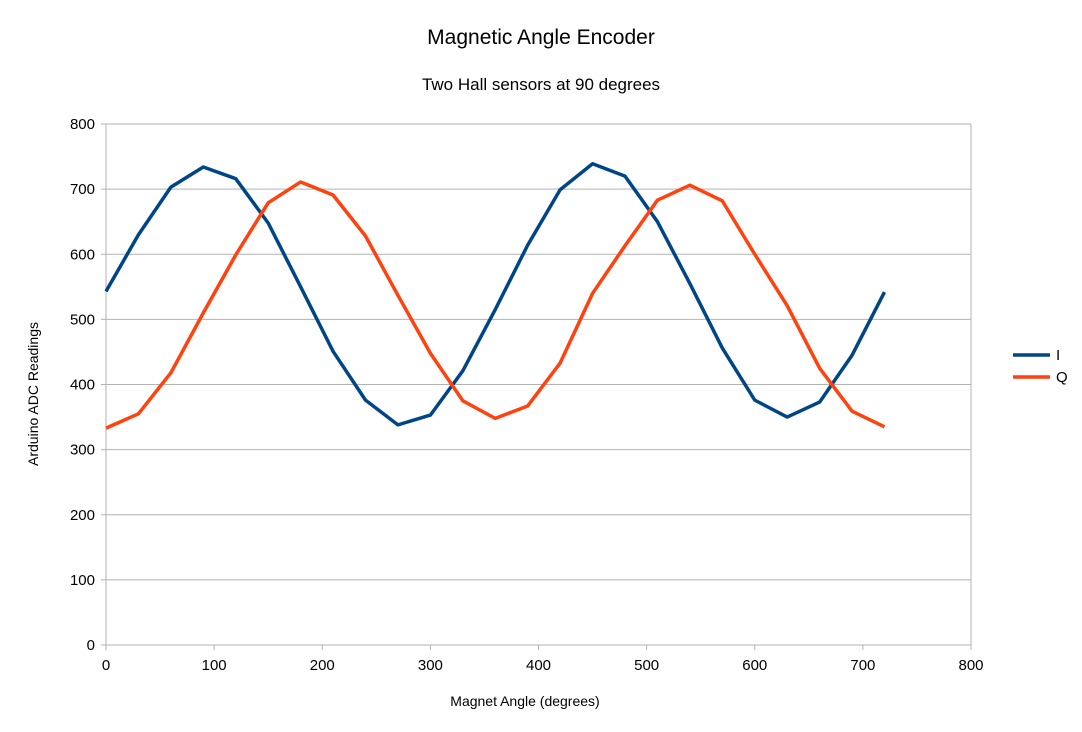 The width and height of the screenshot is (1082, 732). What do you see at coordinates (541, 37) in the screenshot?
I see `chart-title: Magnetic Angle Encoder` at bounding box center [541, 37].